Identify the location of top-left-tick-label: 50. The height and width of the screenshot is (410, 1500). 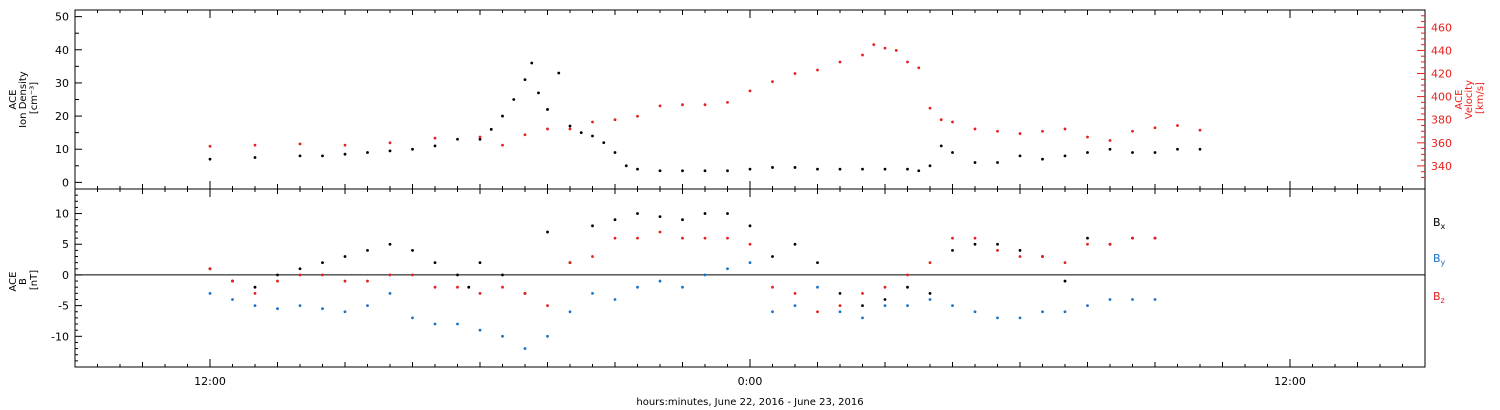
(62, 17).